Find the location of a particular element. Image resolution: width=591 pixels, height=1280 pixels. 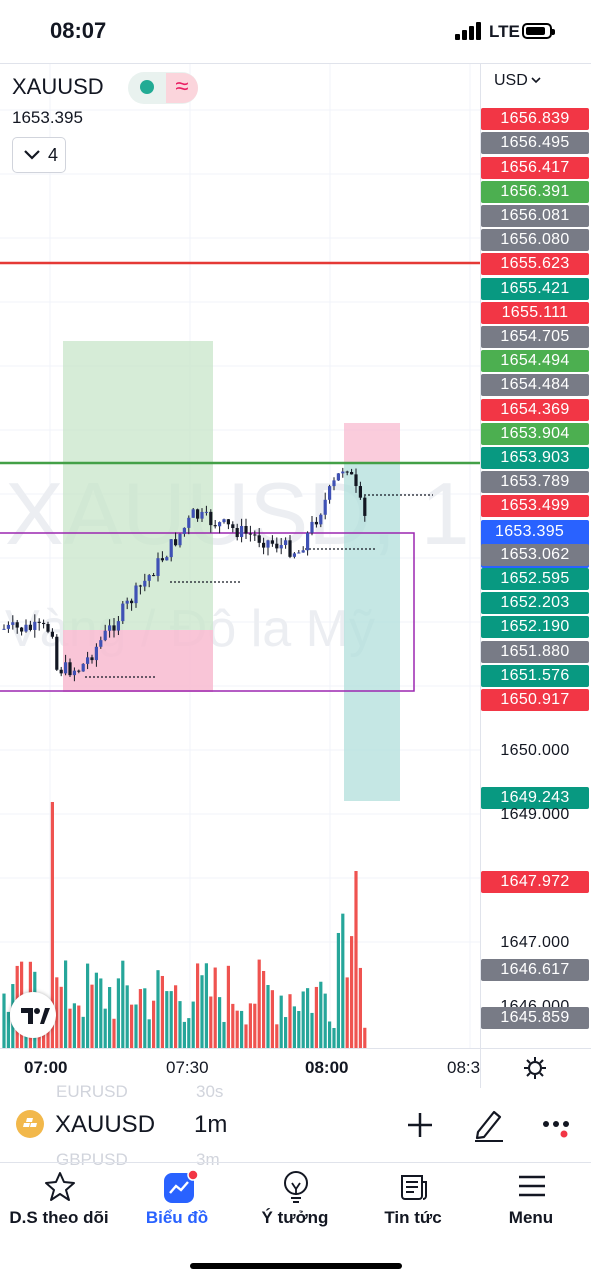

tab-menu: Menu is located at coordinates (531, 1204).